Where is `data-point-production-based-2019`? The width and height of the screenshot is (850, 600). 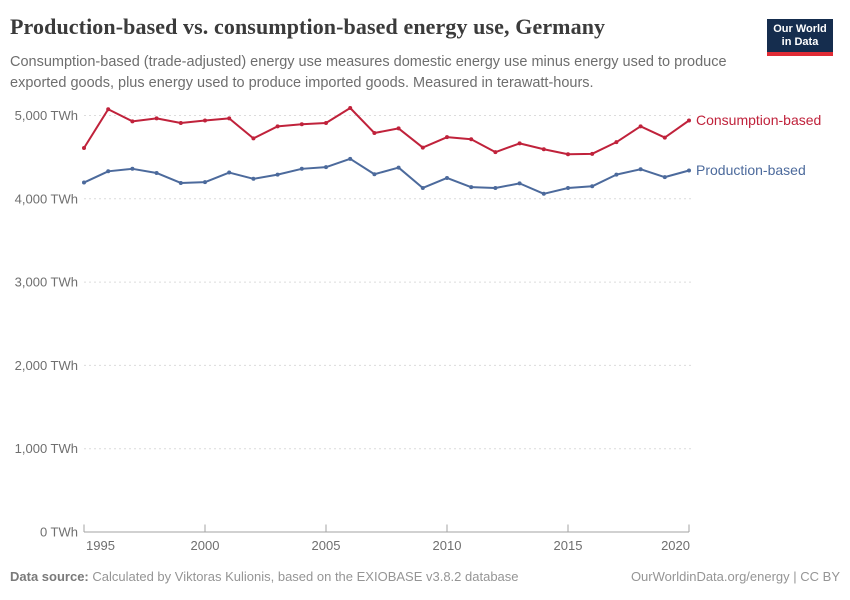 data-point-production-based-2019 is located at coordinates (664, 177).